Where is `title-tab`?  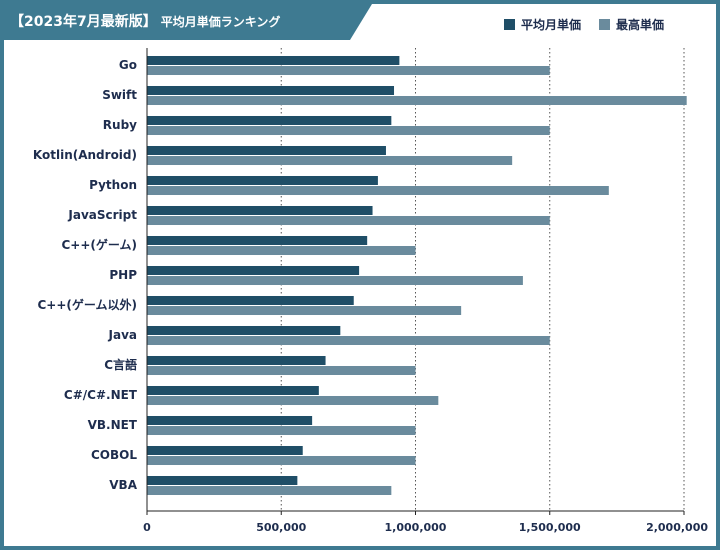
title-tab is located at coordinates (188, 22).